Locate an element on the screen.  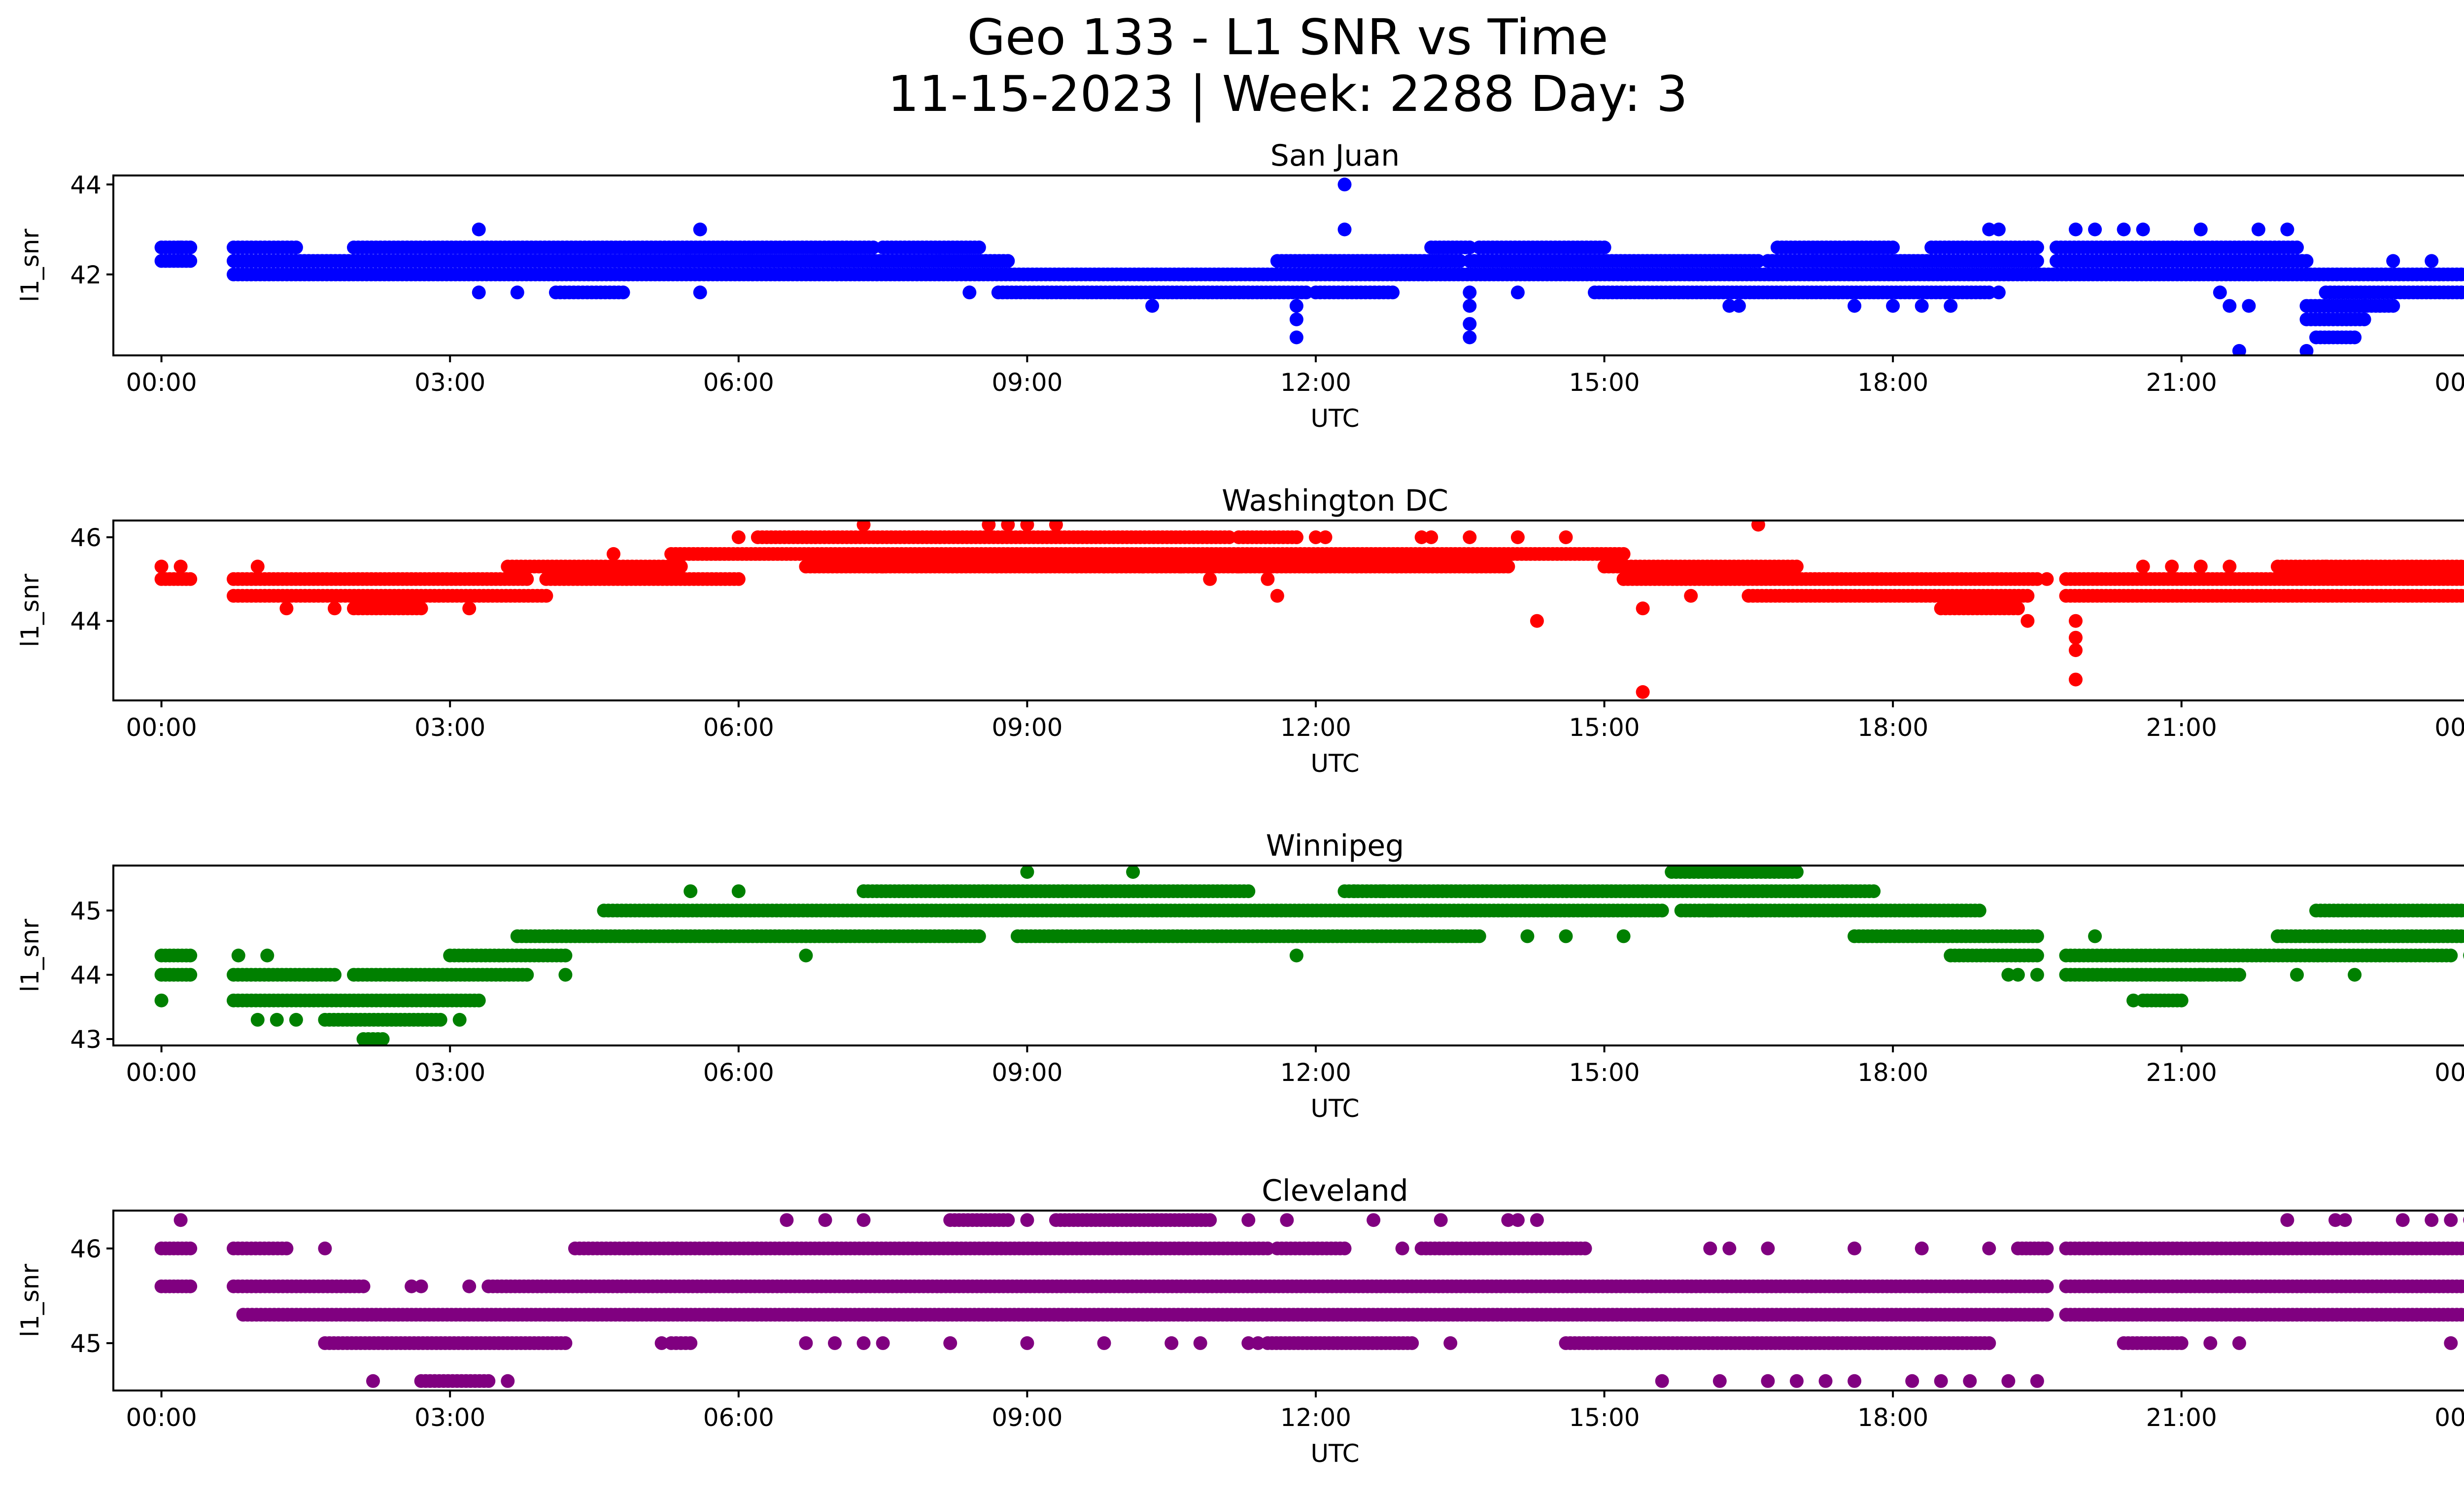
subplot-title: Washington DC is located at coordinates (1335, 501).